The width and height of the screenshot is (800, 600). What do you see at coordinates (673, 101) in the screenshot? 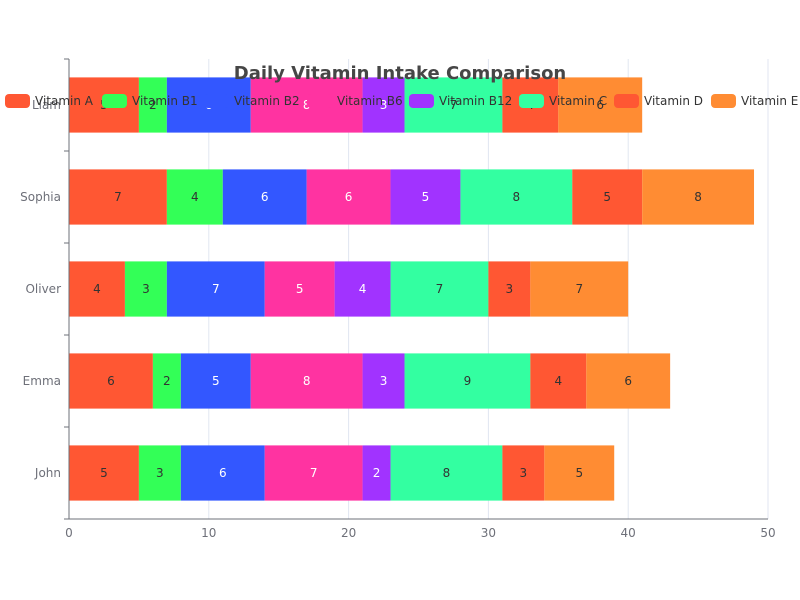
I see `legend-label: Vitamin D` at bounding box center [673, 101].